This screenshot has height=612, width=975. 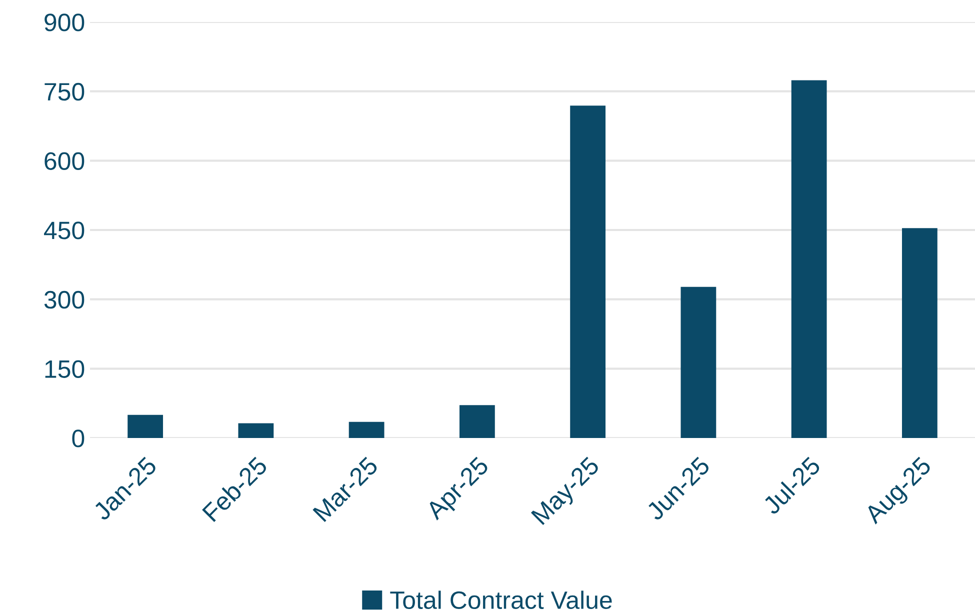 What do you see at coordinates (64, 369) in the screenshot?
I see `y-tick-label: 150` at bounding box center [64, 369].